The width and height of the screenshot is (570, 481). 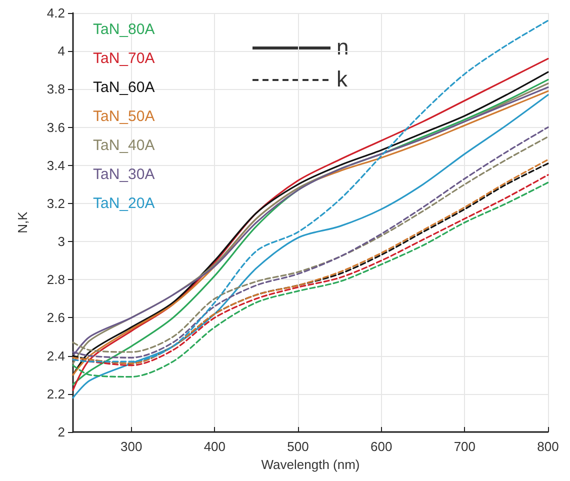 I want to click on y-tick-label: 2.2, so click(x=55, y=394).